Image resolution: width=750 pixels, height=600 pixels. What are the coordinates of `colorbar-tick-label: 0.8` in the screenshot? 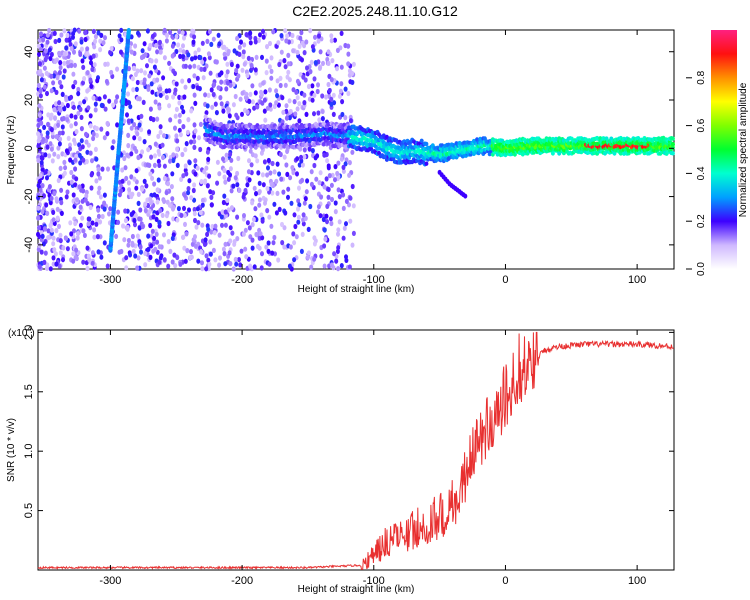 It's located at (701, 77).